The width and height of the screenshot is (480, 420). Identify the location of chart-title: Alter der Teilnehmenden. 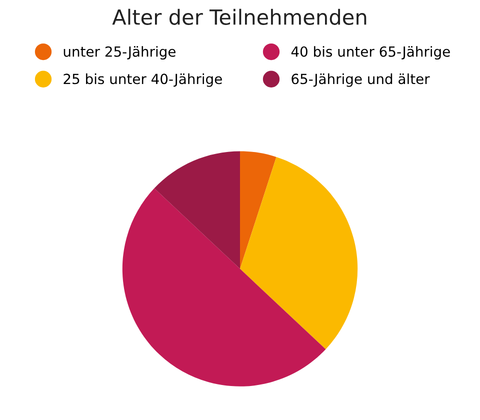
(239, 16).